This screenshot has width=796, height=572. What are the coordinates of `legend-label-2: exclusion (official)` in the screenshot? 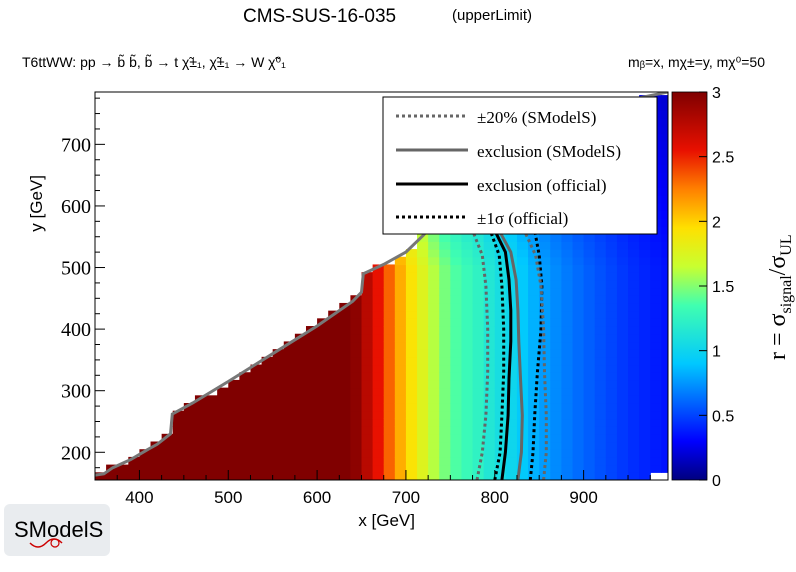 It's located at (542, 185).